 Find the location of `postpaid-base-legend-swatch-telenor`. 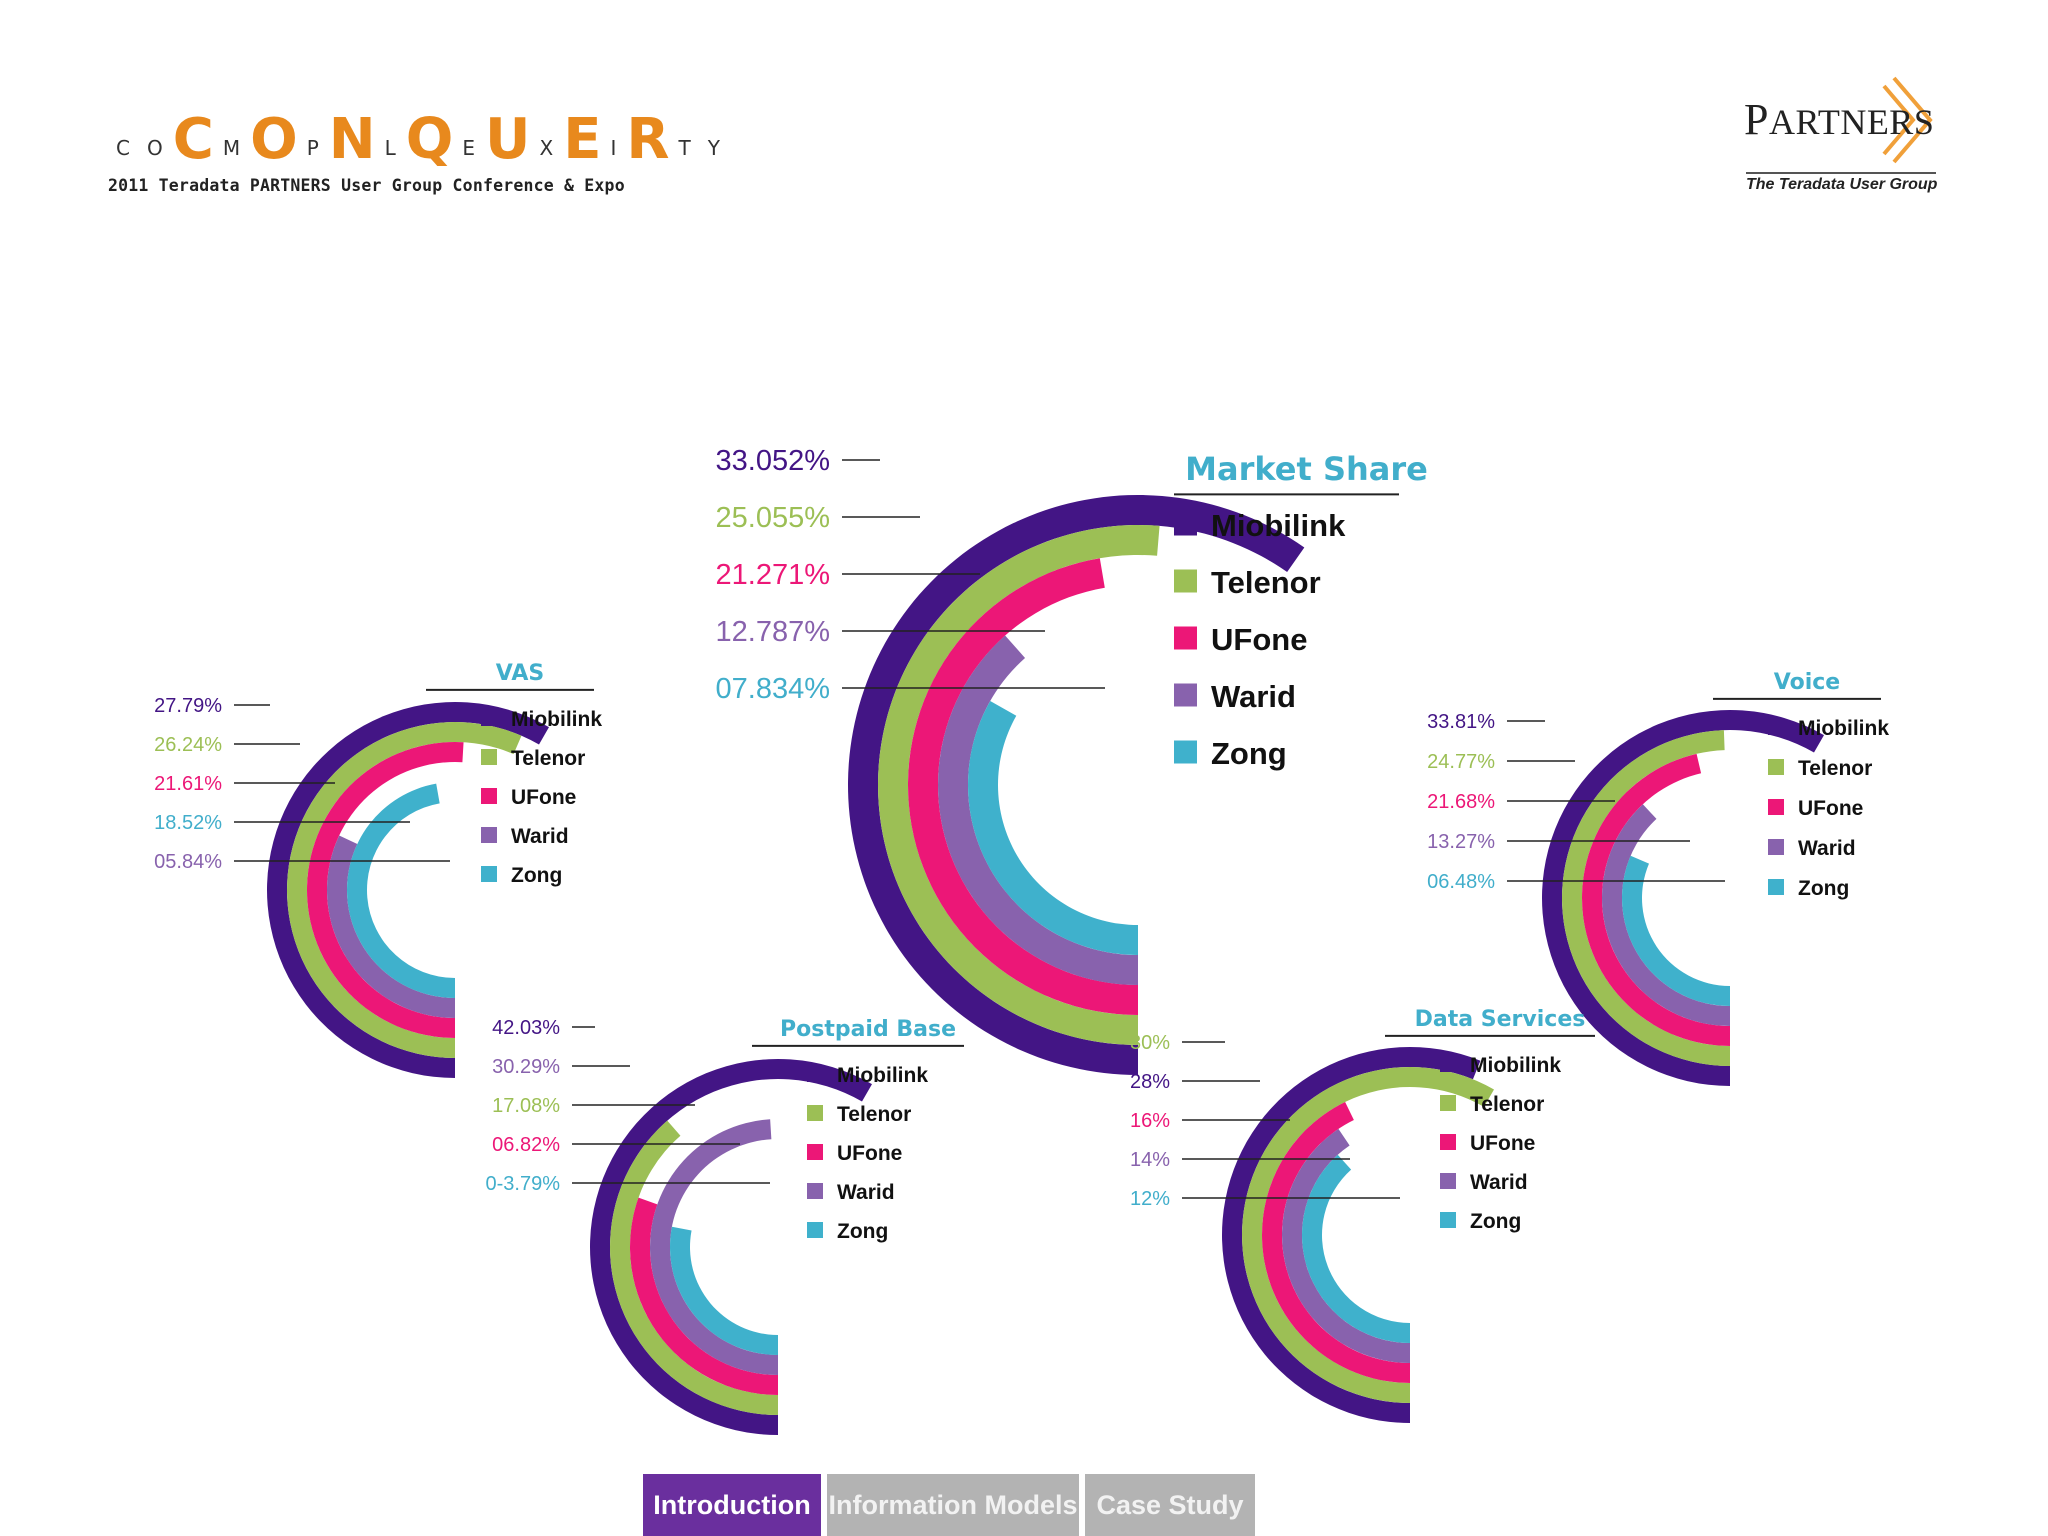

postpaid-base-legend-swatch-telenor is located at coordinates (815, 1113).